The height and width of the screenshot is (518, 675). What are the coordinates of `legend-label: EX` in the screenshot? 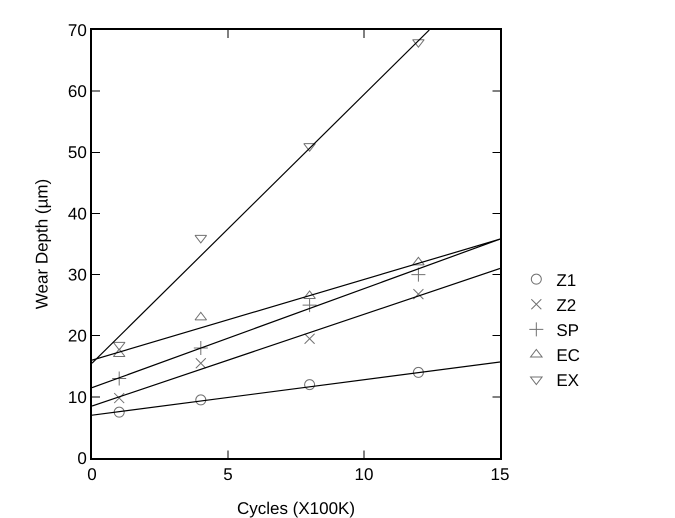 It's located at (568, 380).